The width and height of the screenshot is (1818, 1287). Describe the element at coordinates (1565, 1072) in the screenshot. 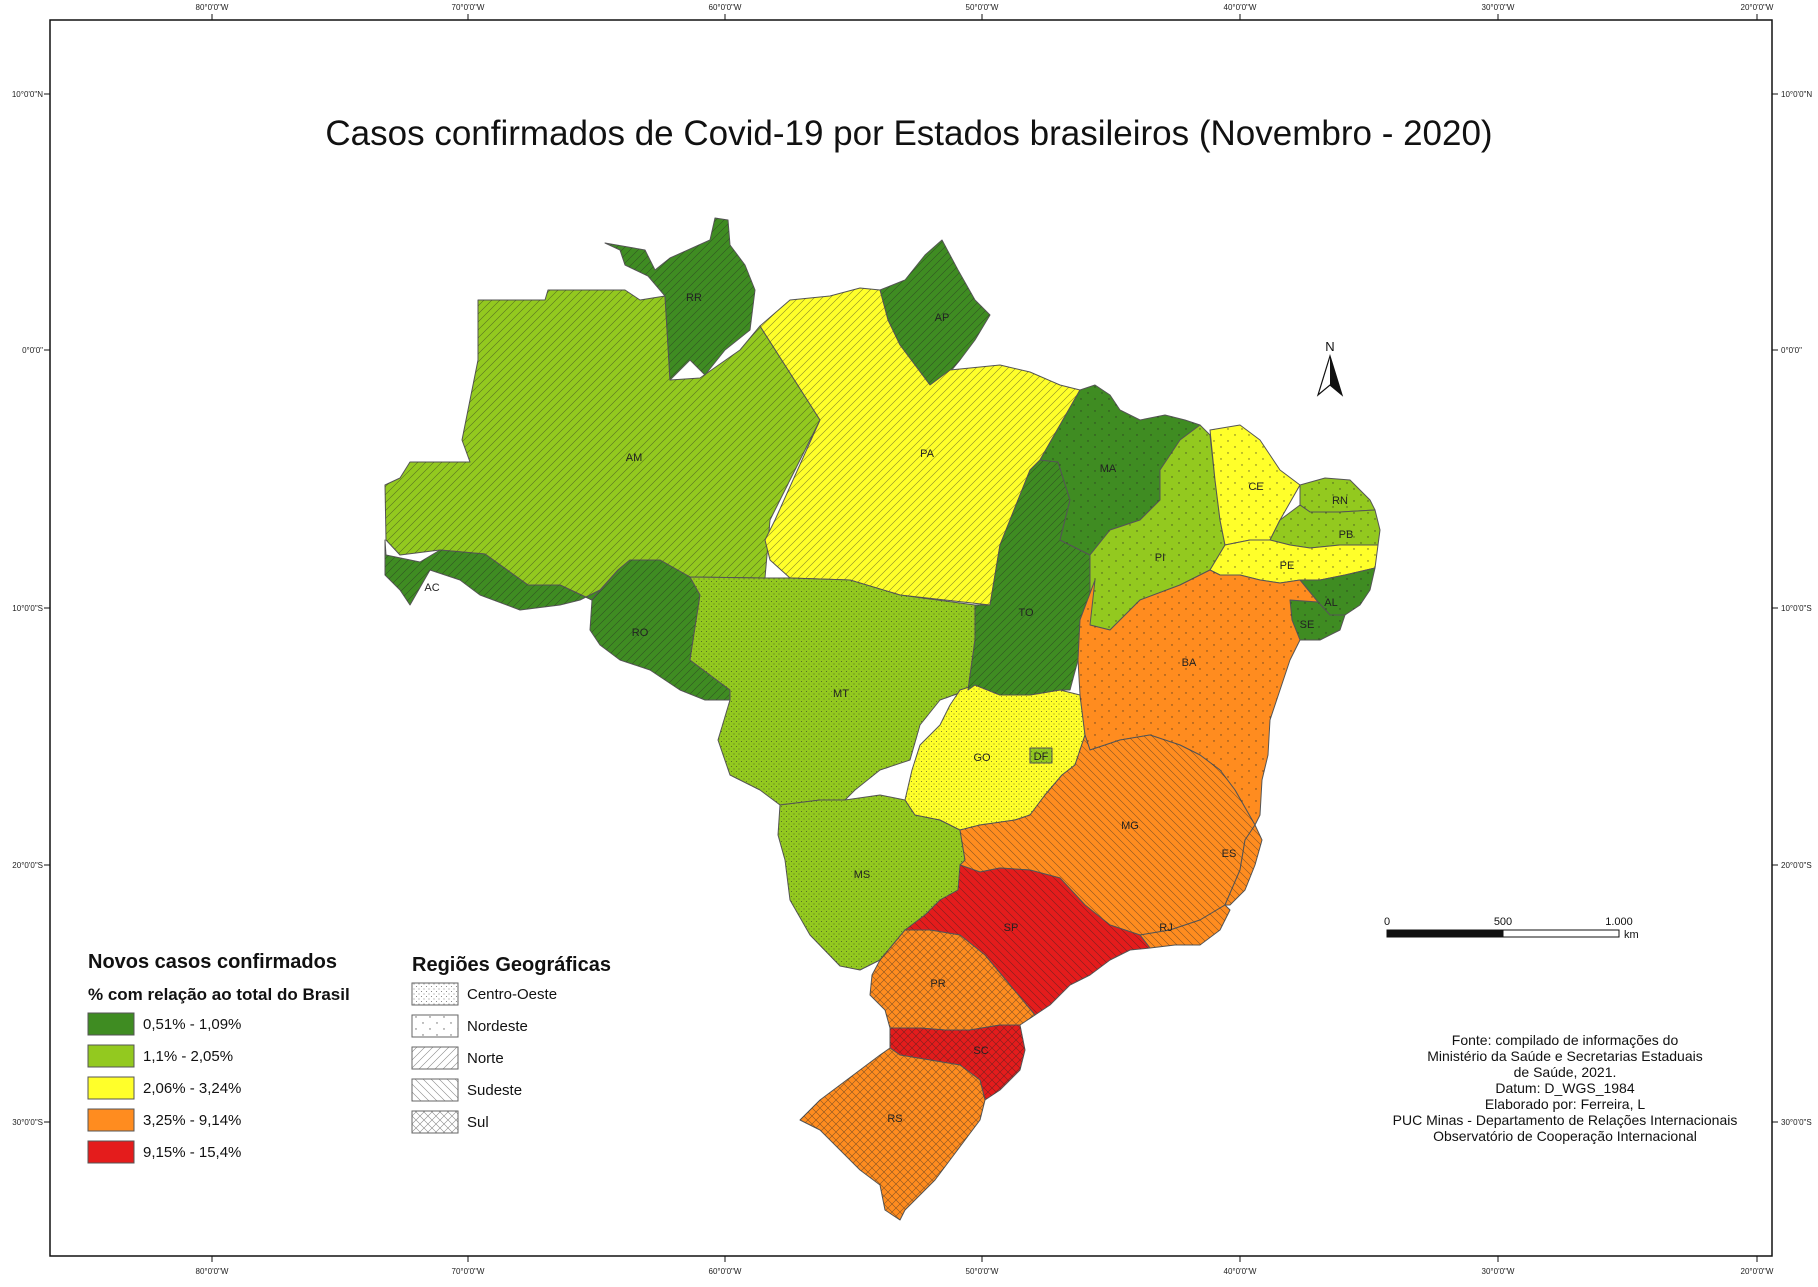

I see `source-line: de Saúde, 2021.` at that location.